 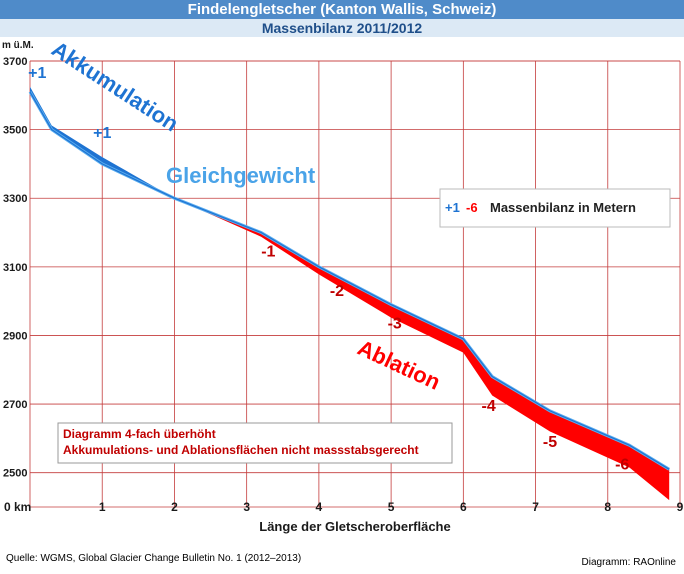 What do you see at coordinates (354, 526) in the screenshot?
I see `x-axis-label: Länge der Gletscheroberfläche` at bounding box center [354, 526].